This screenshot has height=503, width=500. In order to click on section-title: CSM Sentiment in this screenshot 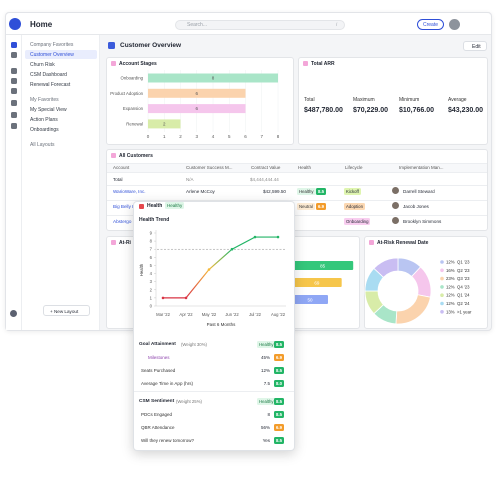, I will do `click(157, 401)`.